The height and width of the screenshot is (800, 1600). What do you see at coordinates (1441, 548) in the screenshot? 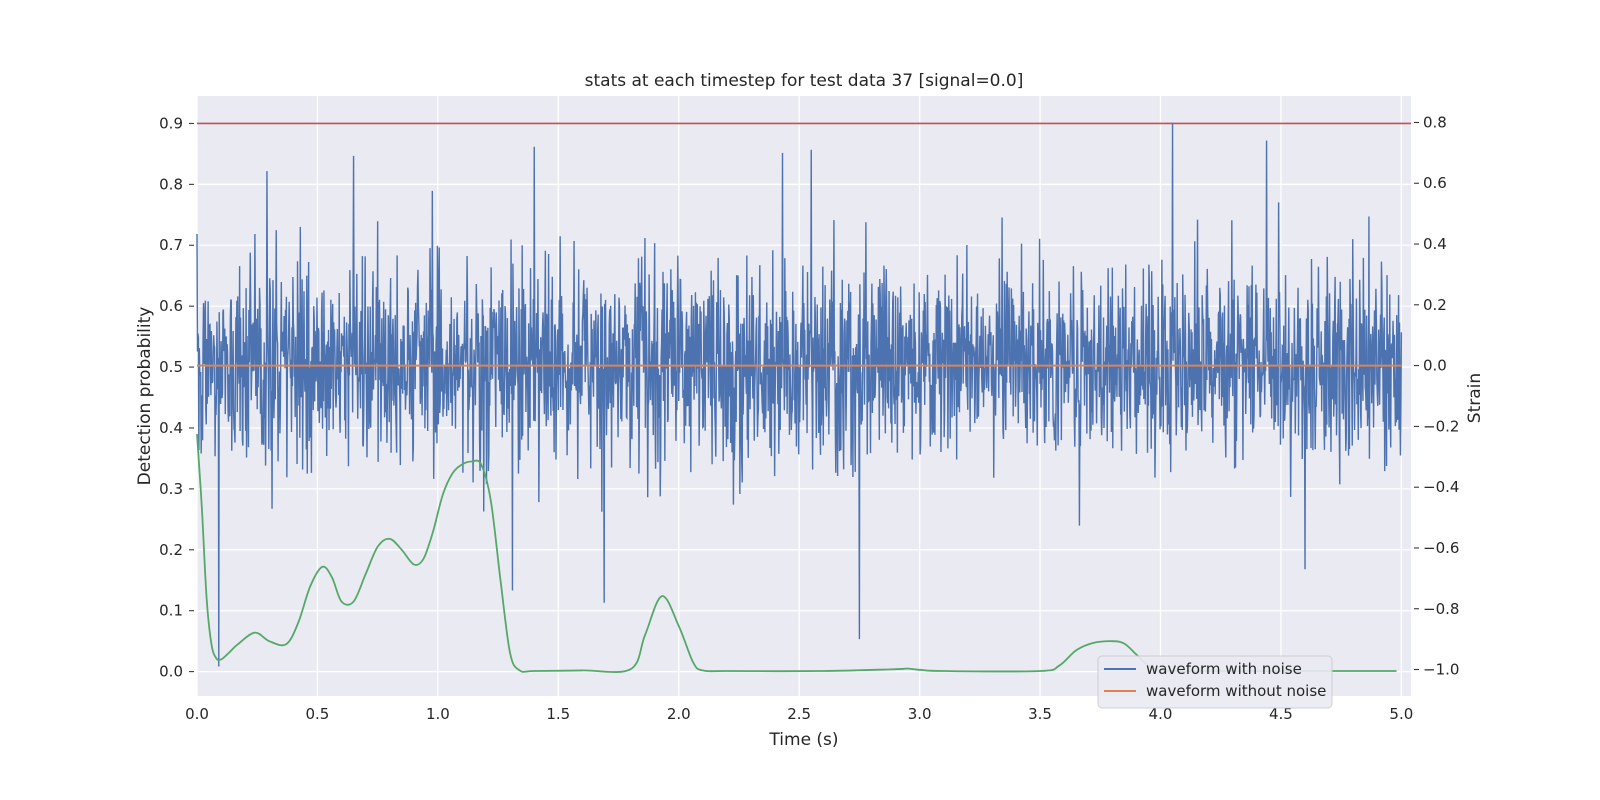
I see `y-right-tick-label: −0.6` at bounding box center [1441, 548].